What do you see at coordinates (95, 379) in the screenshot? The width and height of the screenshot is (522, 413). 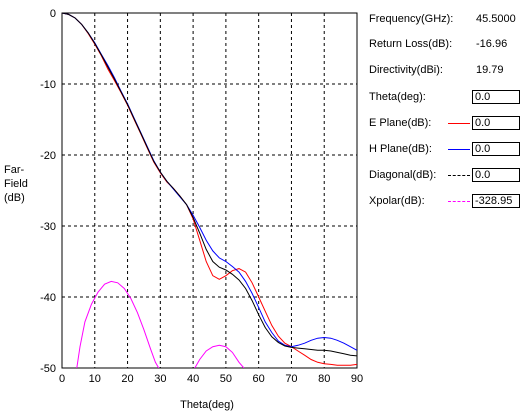 I see `x-tick-label: 10` at bounding box center [95, 379].